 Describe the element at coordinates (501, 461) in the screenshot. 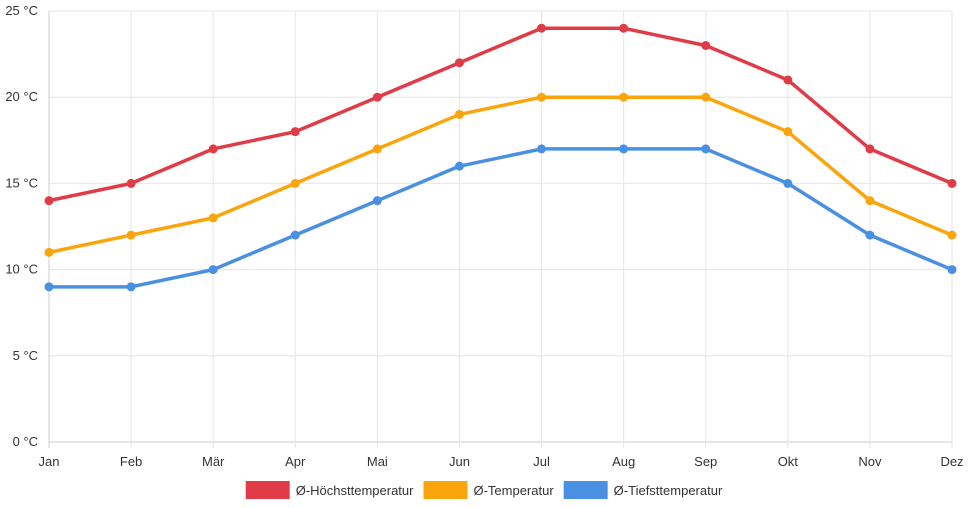

I see `x-axis-tick-labels: Jan Feb Mär Apr Mai Jun Jul Aug Sep Okt Nov Dez` at that location.